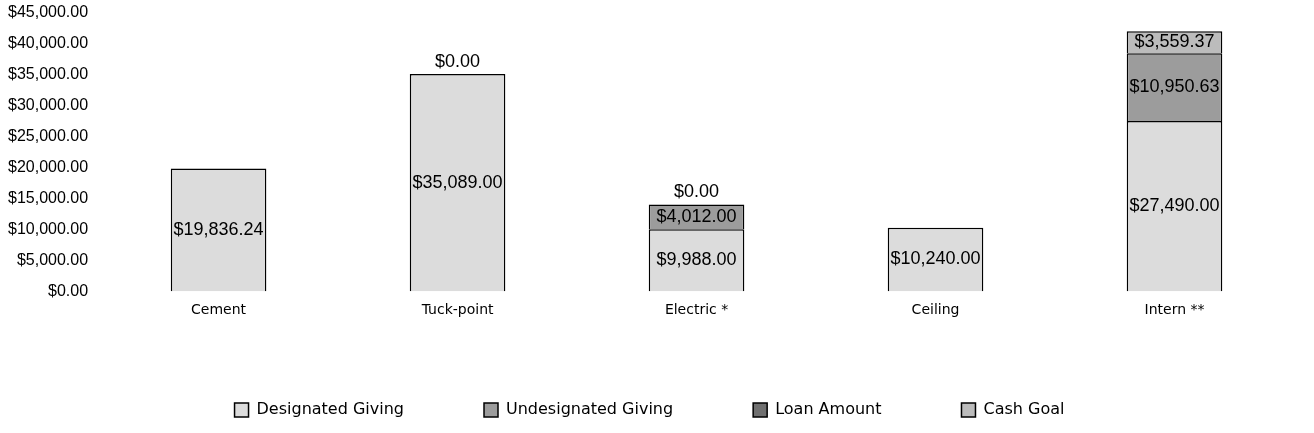 This screenshot has width=1314, height=433. What do you see at coordinates (48, 228) in the screenshot?
I see `y-tick-label: $10,000.00` at bounding box center [48, 228].